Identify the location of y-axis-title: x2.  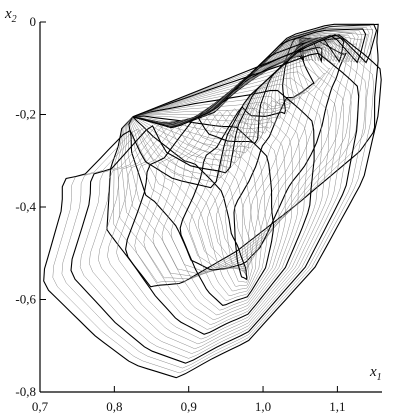
(10, 15).